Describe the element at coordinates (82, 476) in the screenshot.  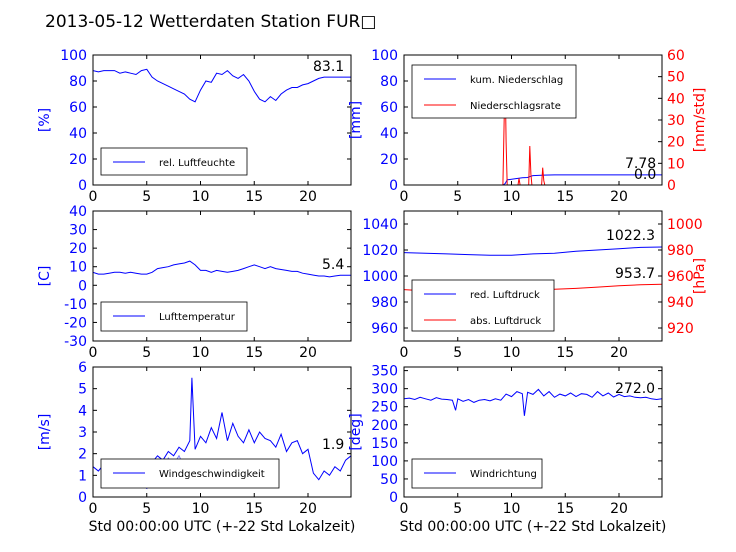
I see `y-tick-label: 1` at that location.